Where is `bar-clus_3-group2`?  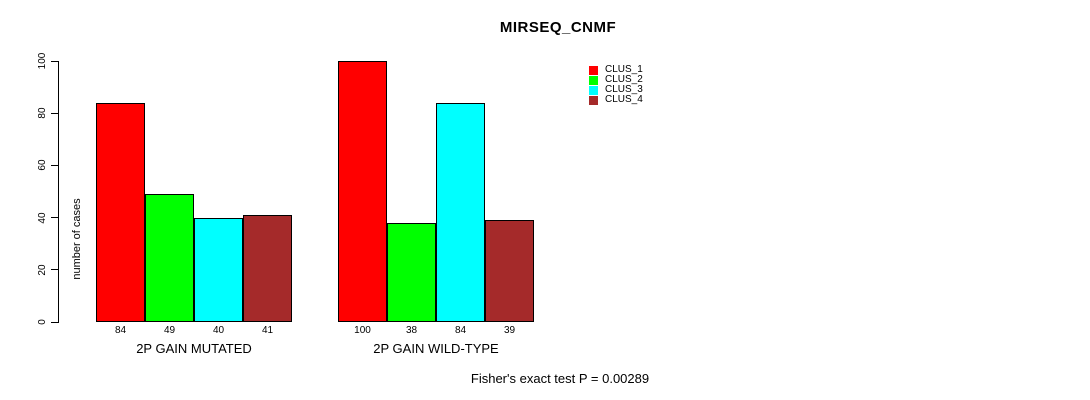 bar-clus_3-group2 is located at coordinates (460, 212).